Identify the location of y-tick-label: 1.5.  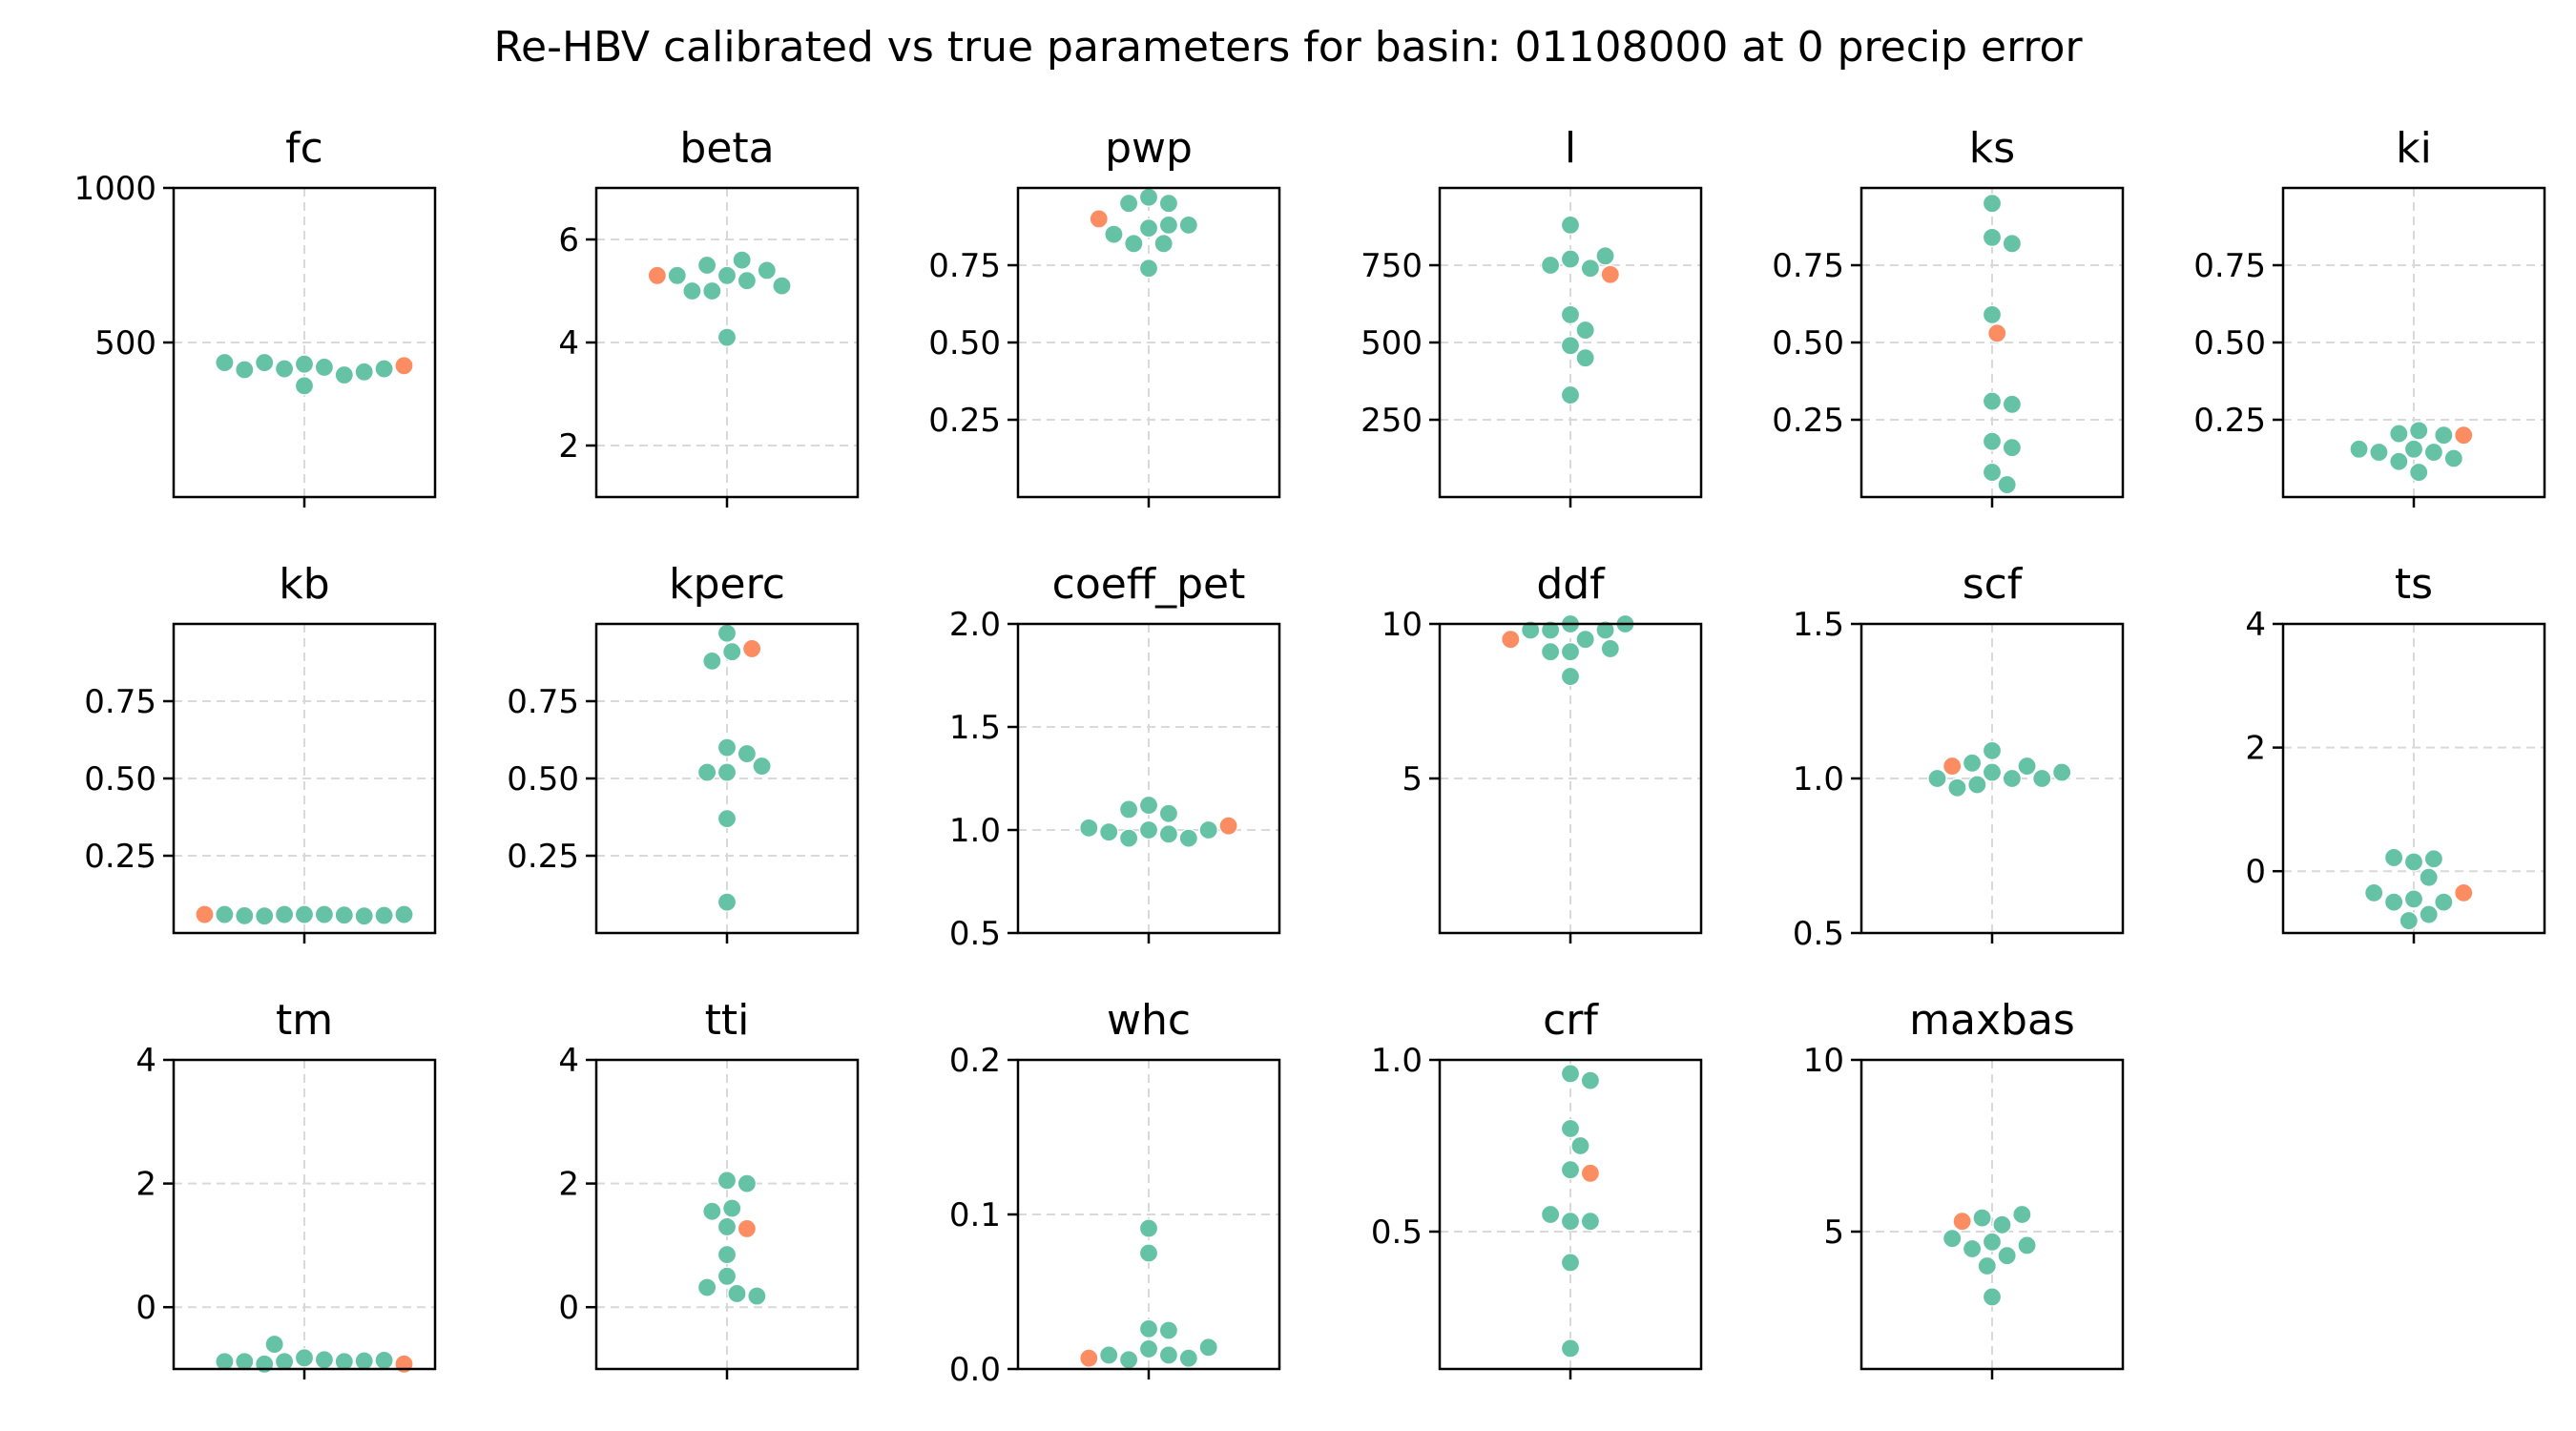
(975, 728).